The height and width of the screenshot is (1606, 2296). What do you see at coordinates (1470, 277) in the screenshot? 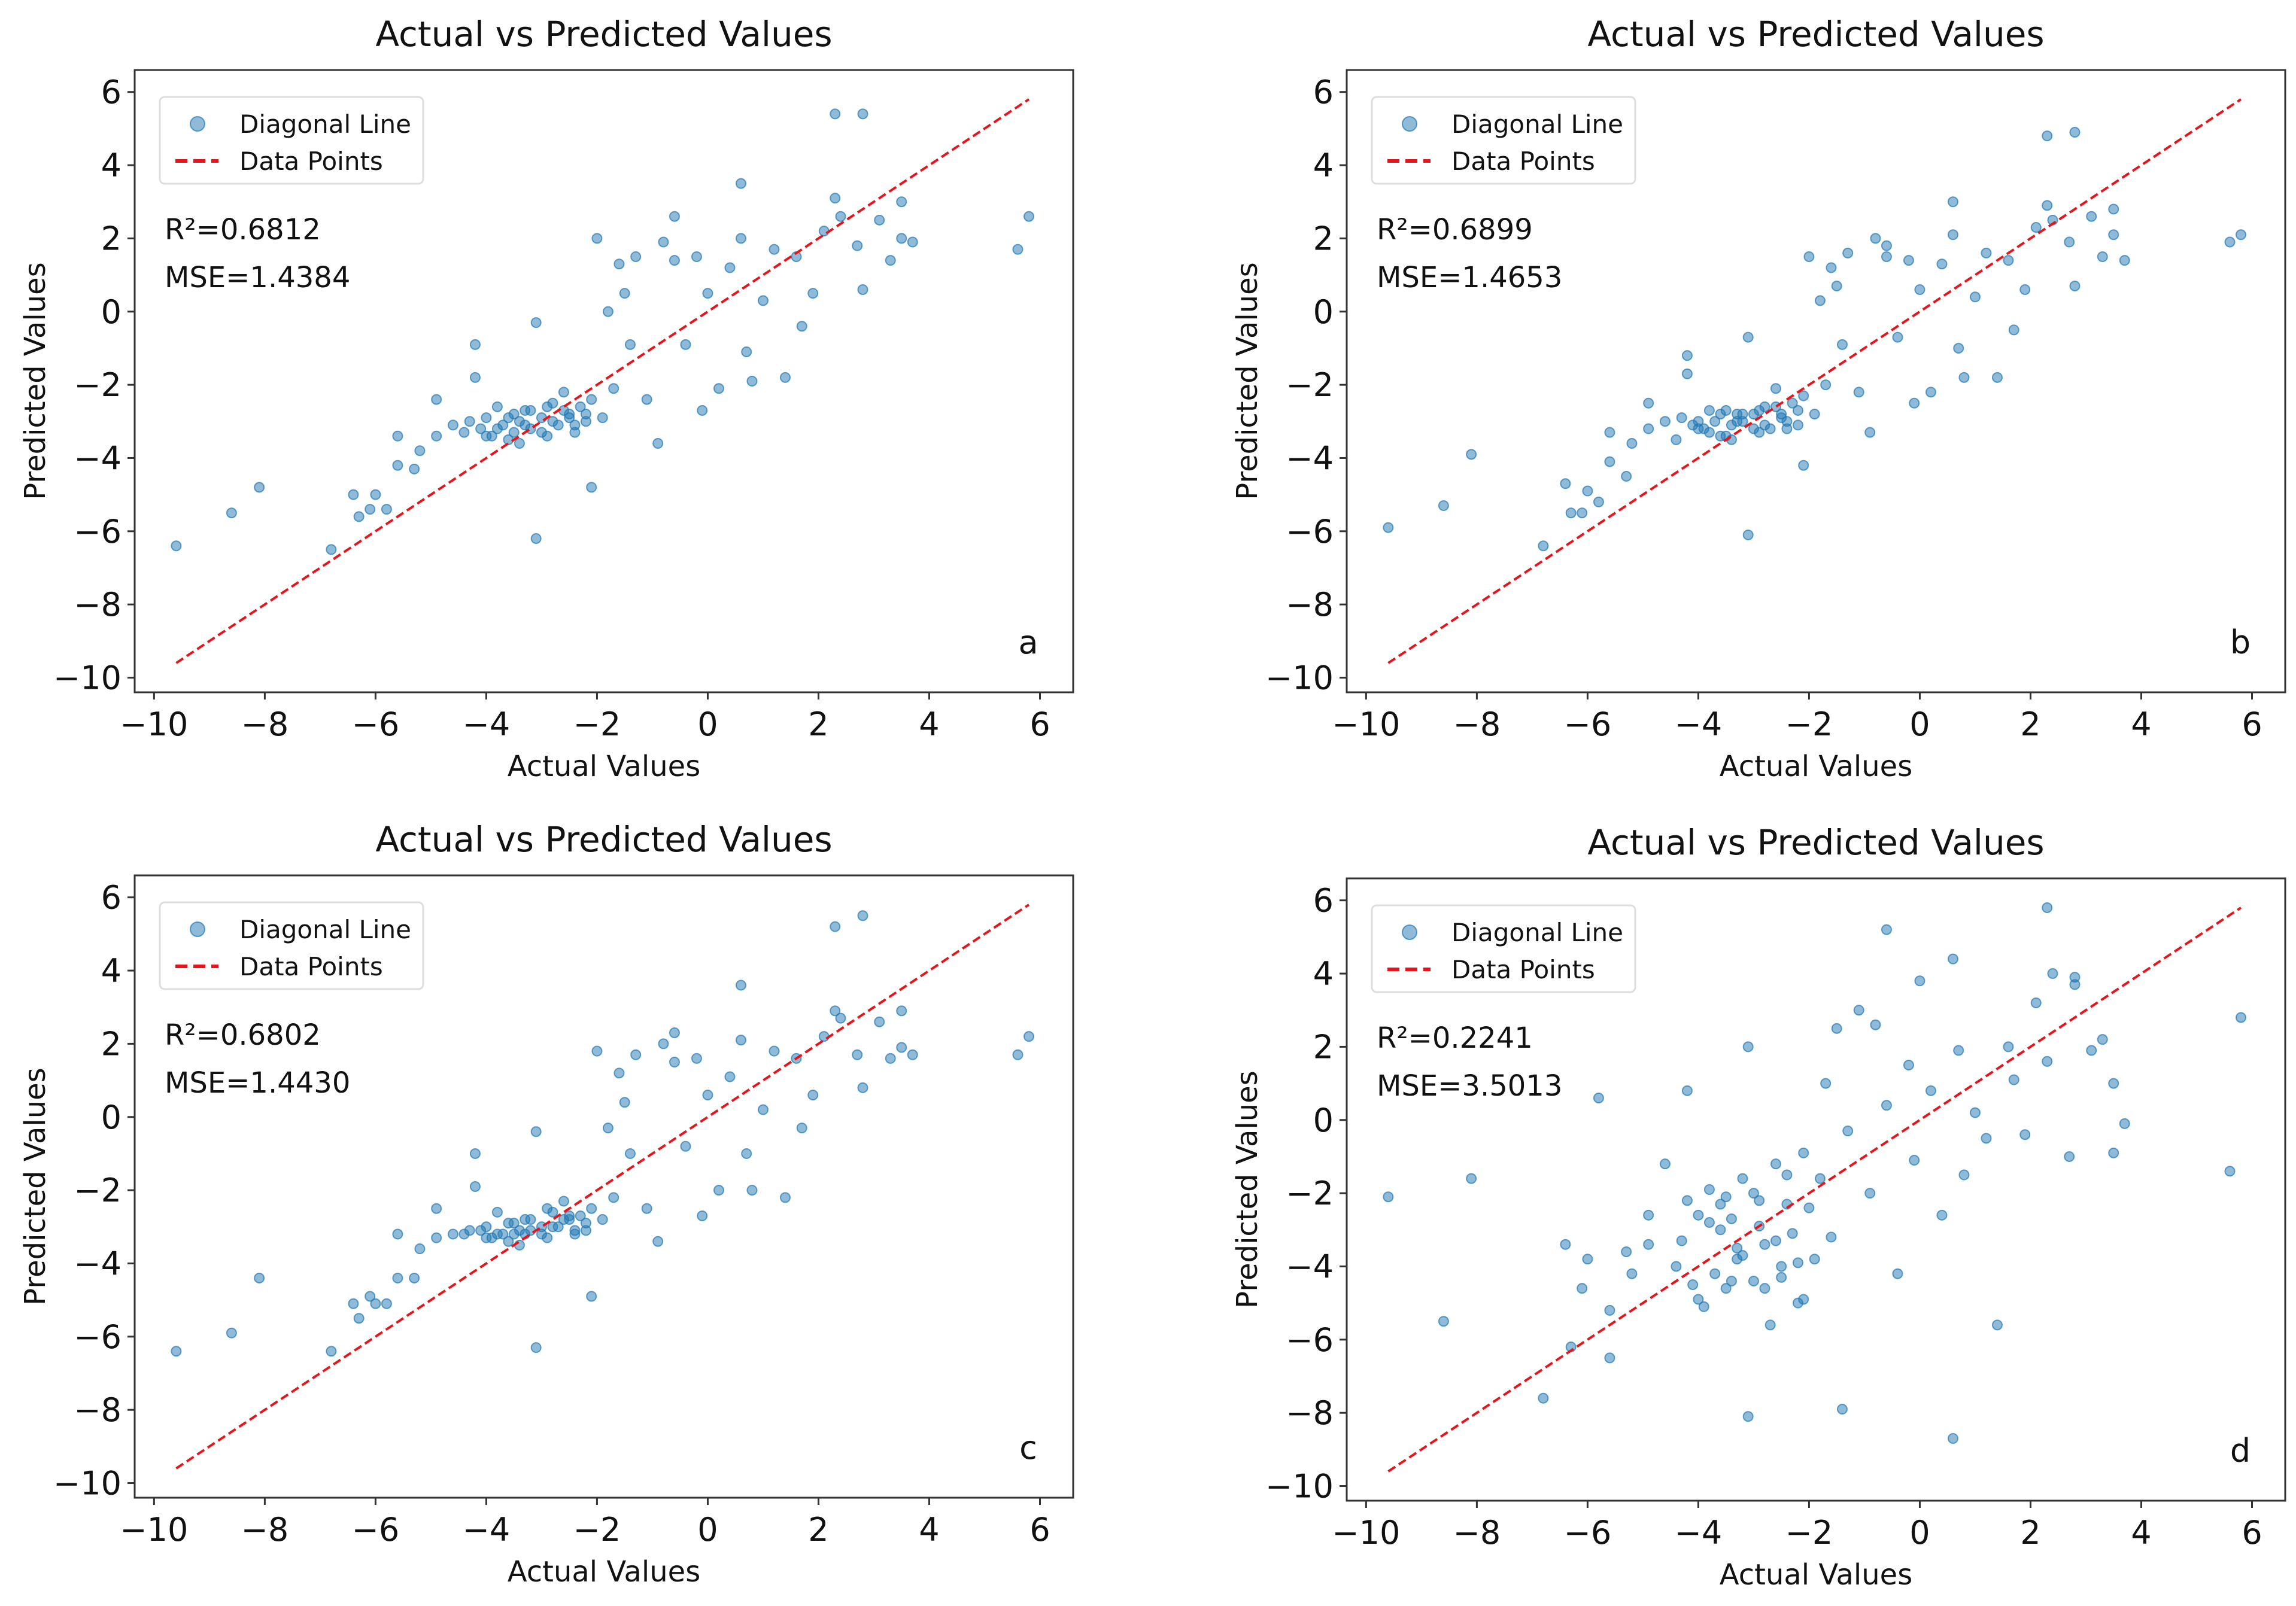
I see `mse-annotation: MSE=1.4653` at bounding box center [1470, 277].